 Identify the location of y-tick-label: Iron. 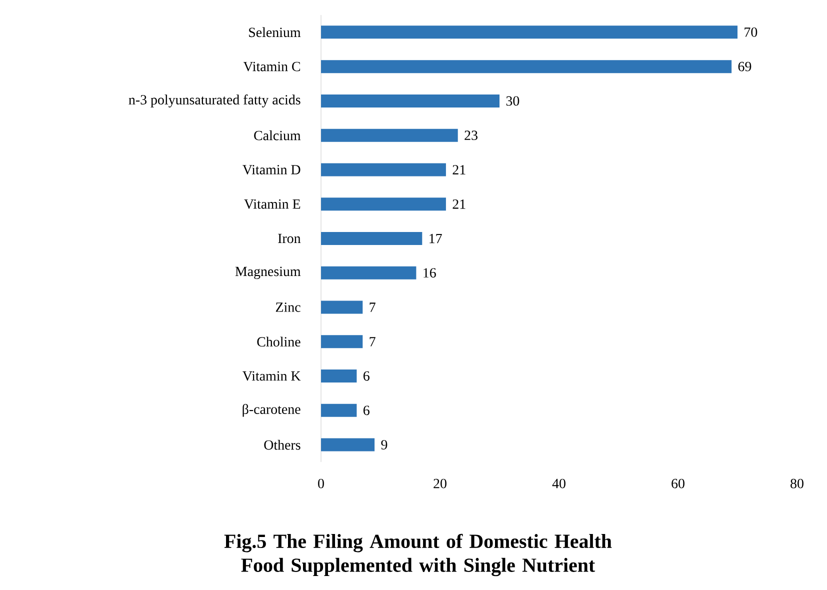
(289, 239).